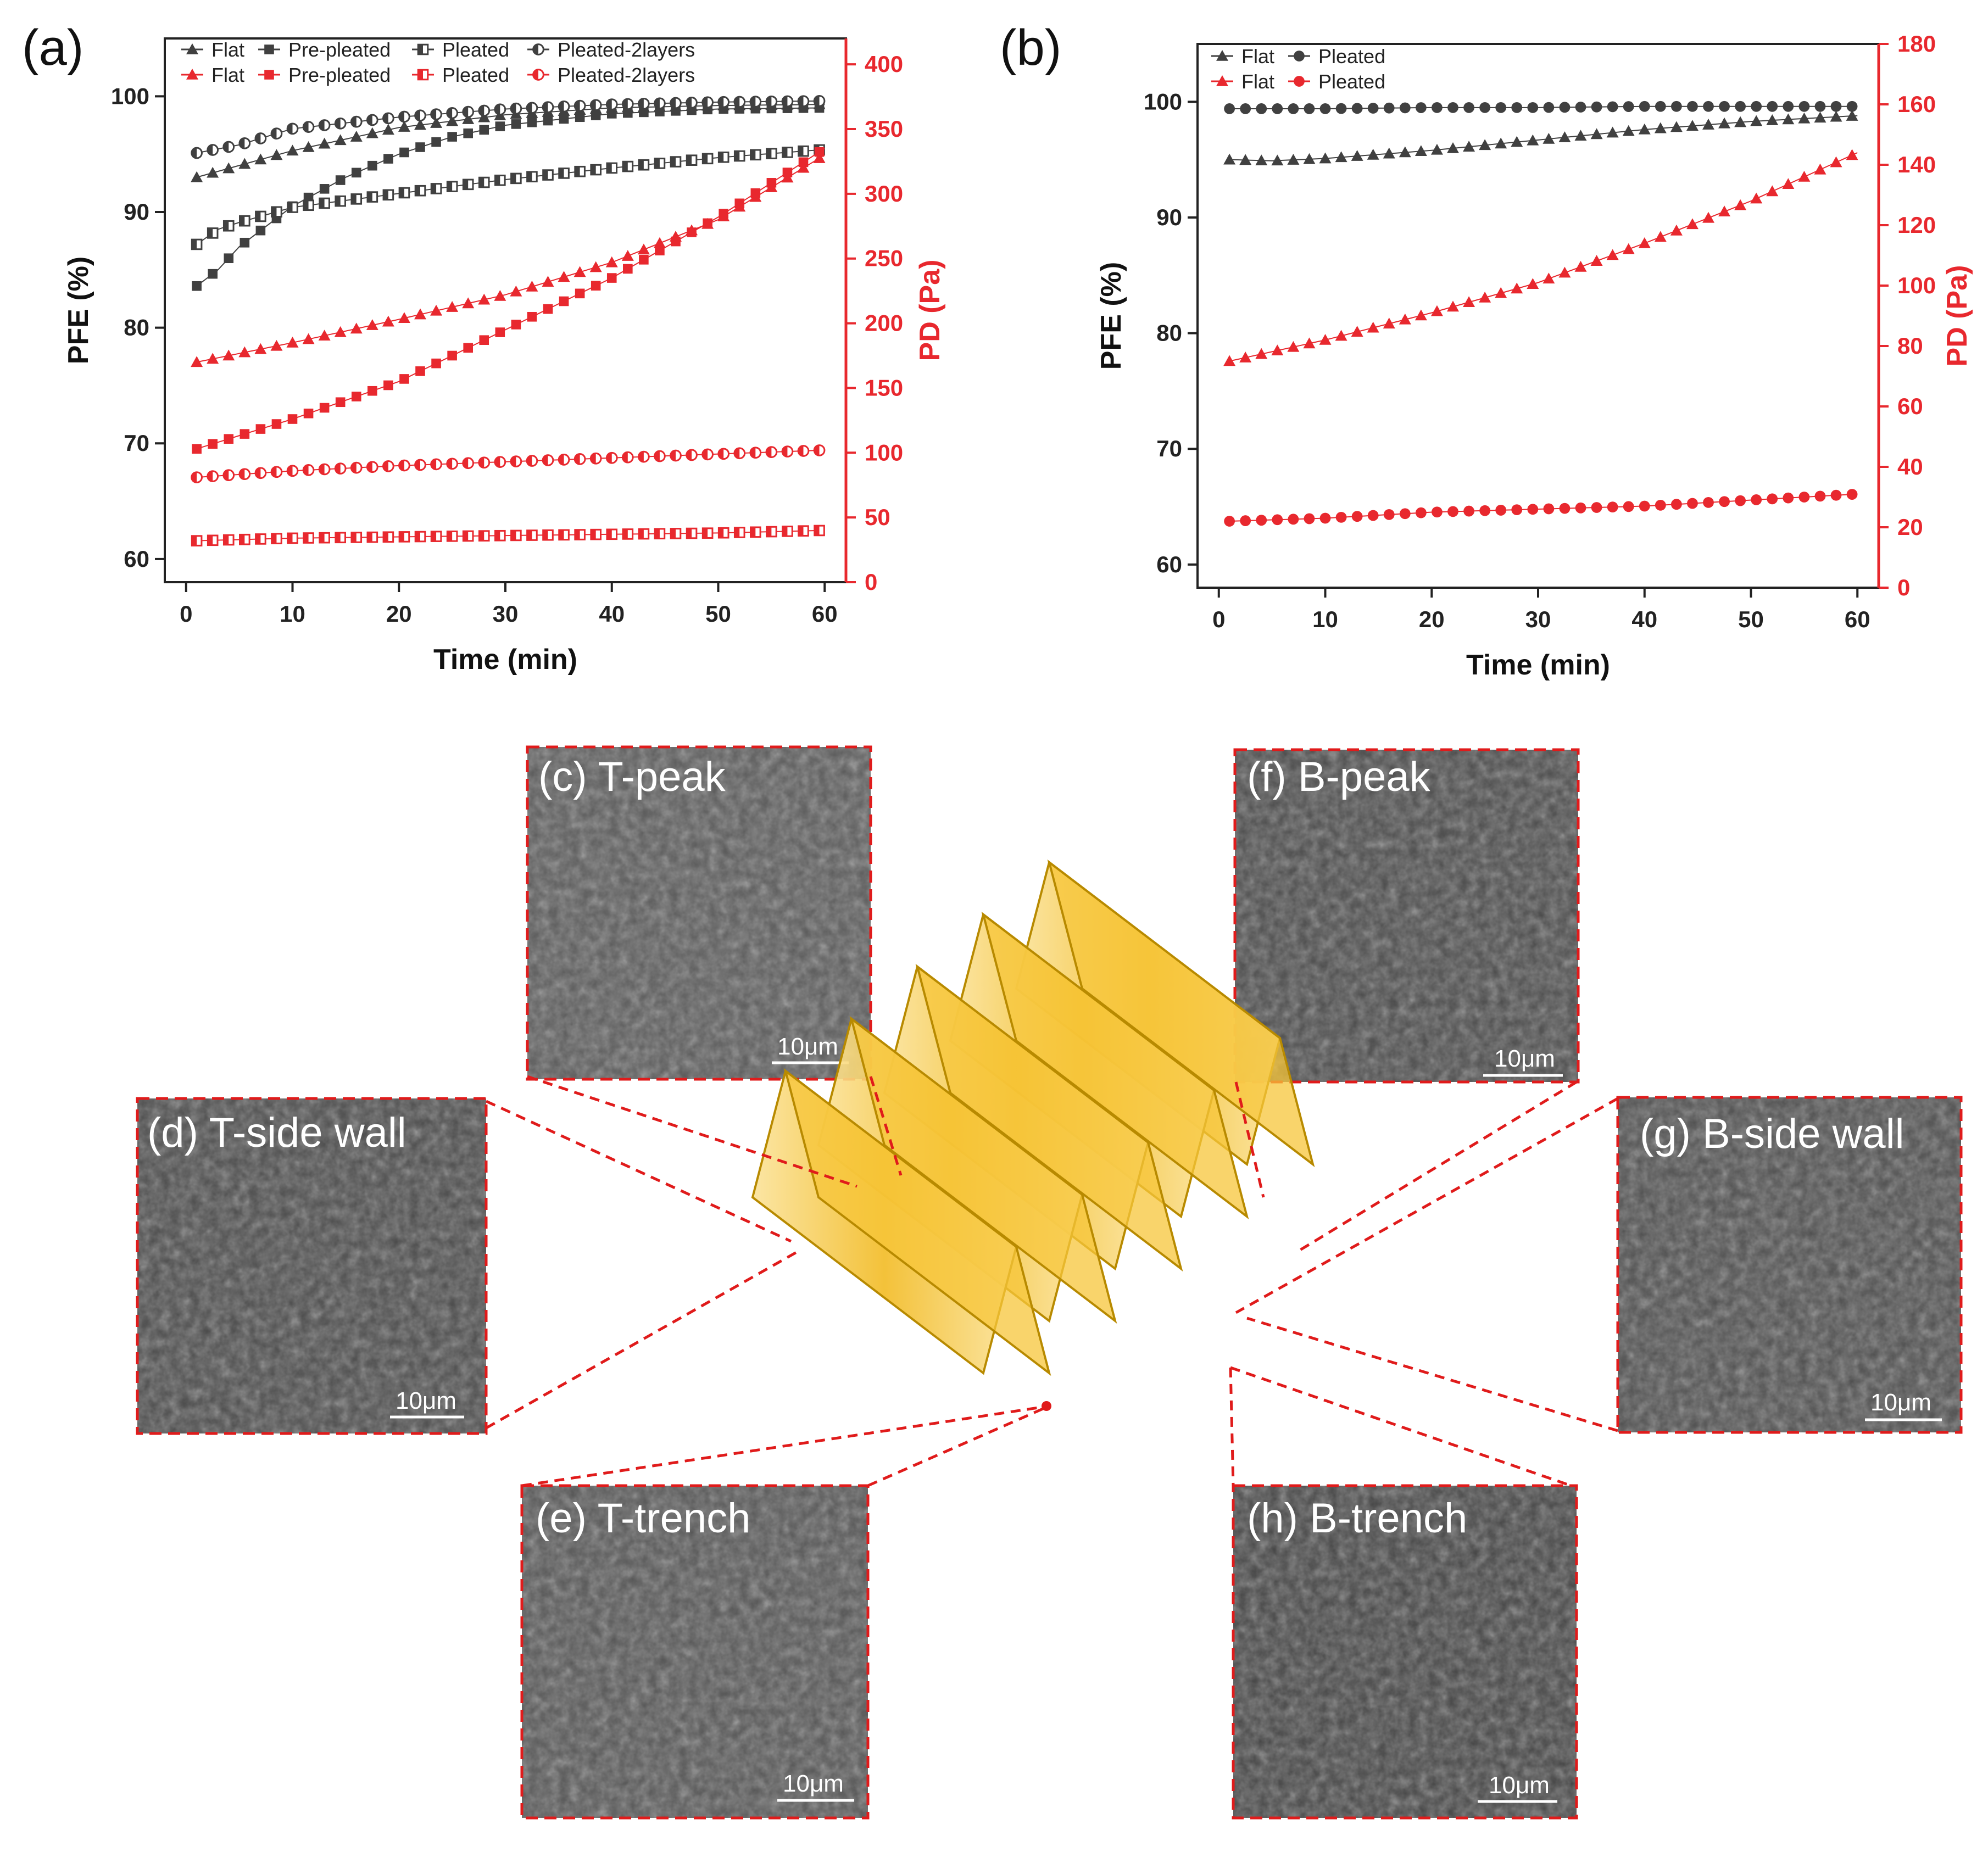 The height and width of the screenshot is (1852, 1988). I want to click on y2-tick-label: 40, so click(1910, 466).